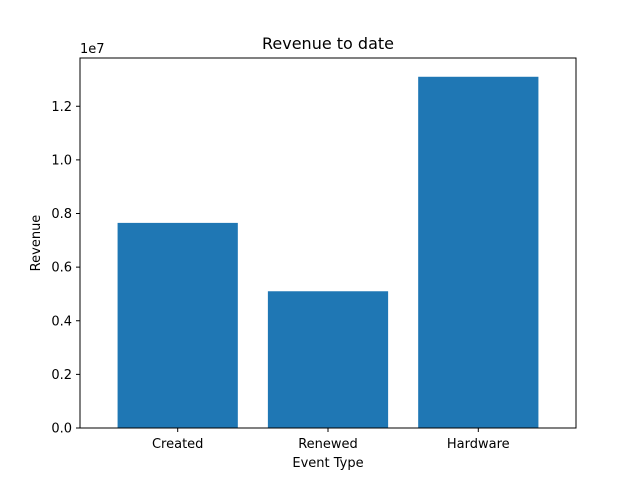 The height and width of the screenshot is (480, 640). Describe the element at coordinates (328, 359) in the screenshot. I see `bar-renewed` at that location.